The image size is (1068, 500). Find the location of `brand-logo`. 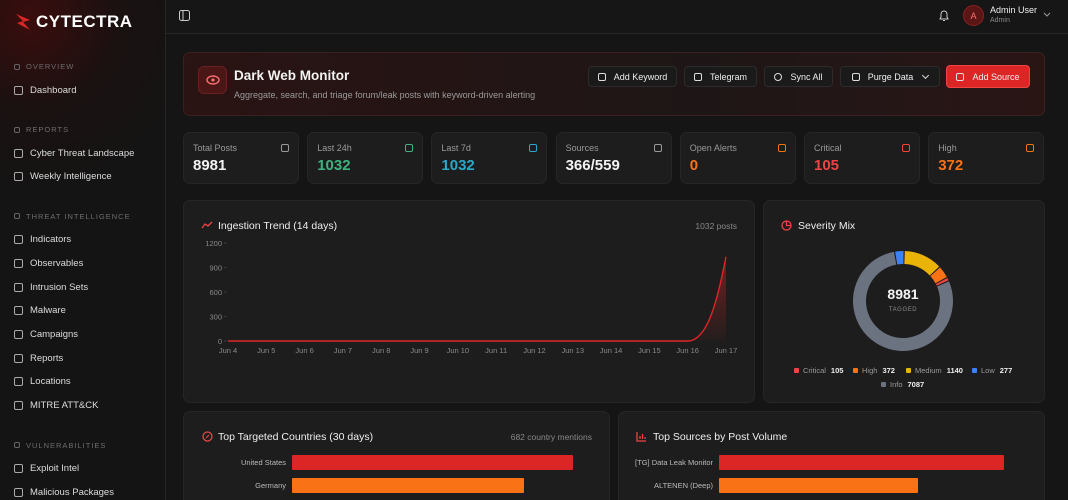

brand-logo is located at coordinates (23, 22).